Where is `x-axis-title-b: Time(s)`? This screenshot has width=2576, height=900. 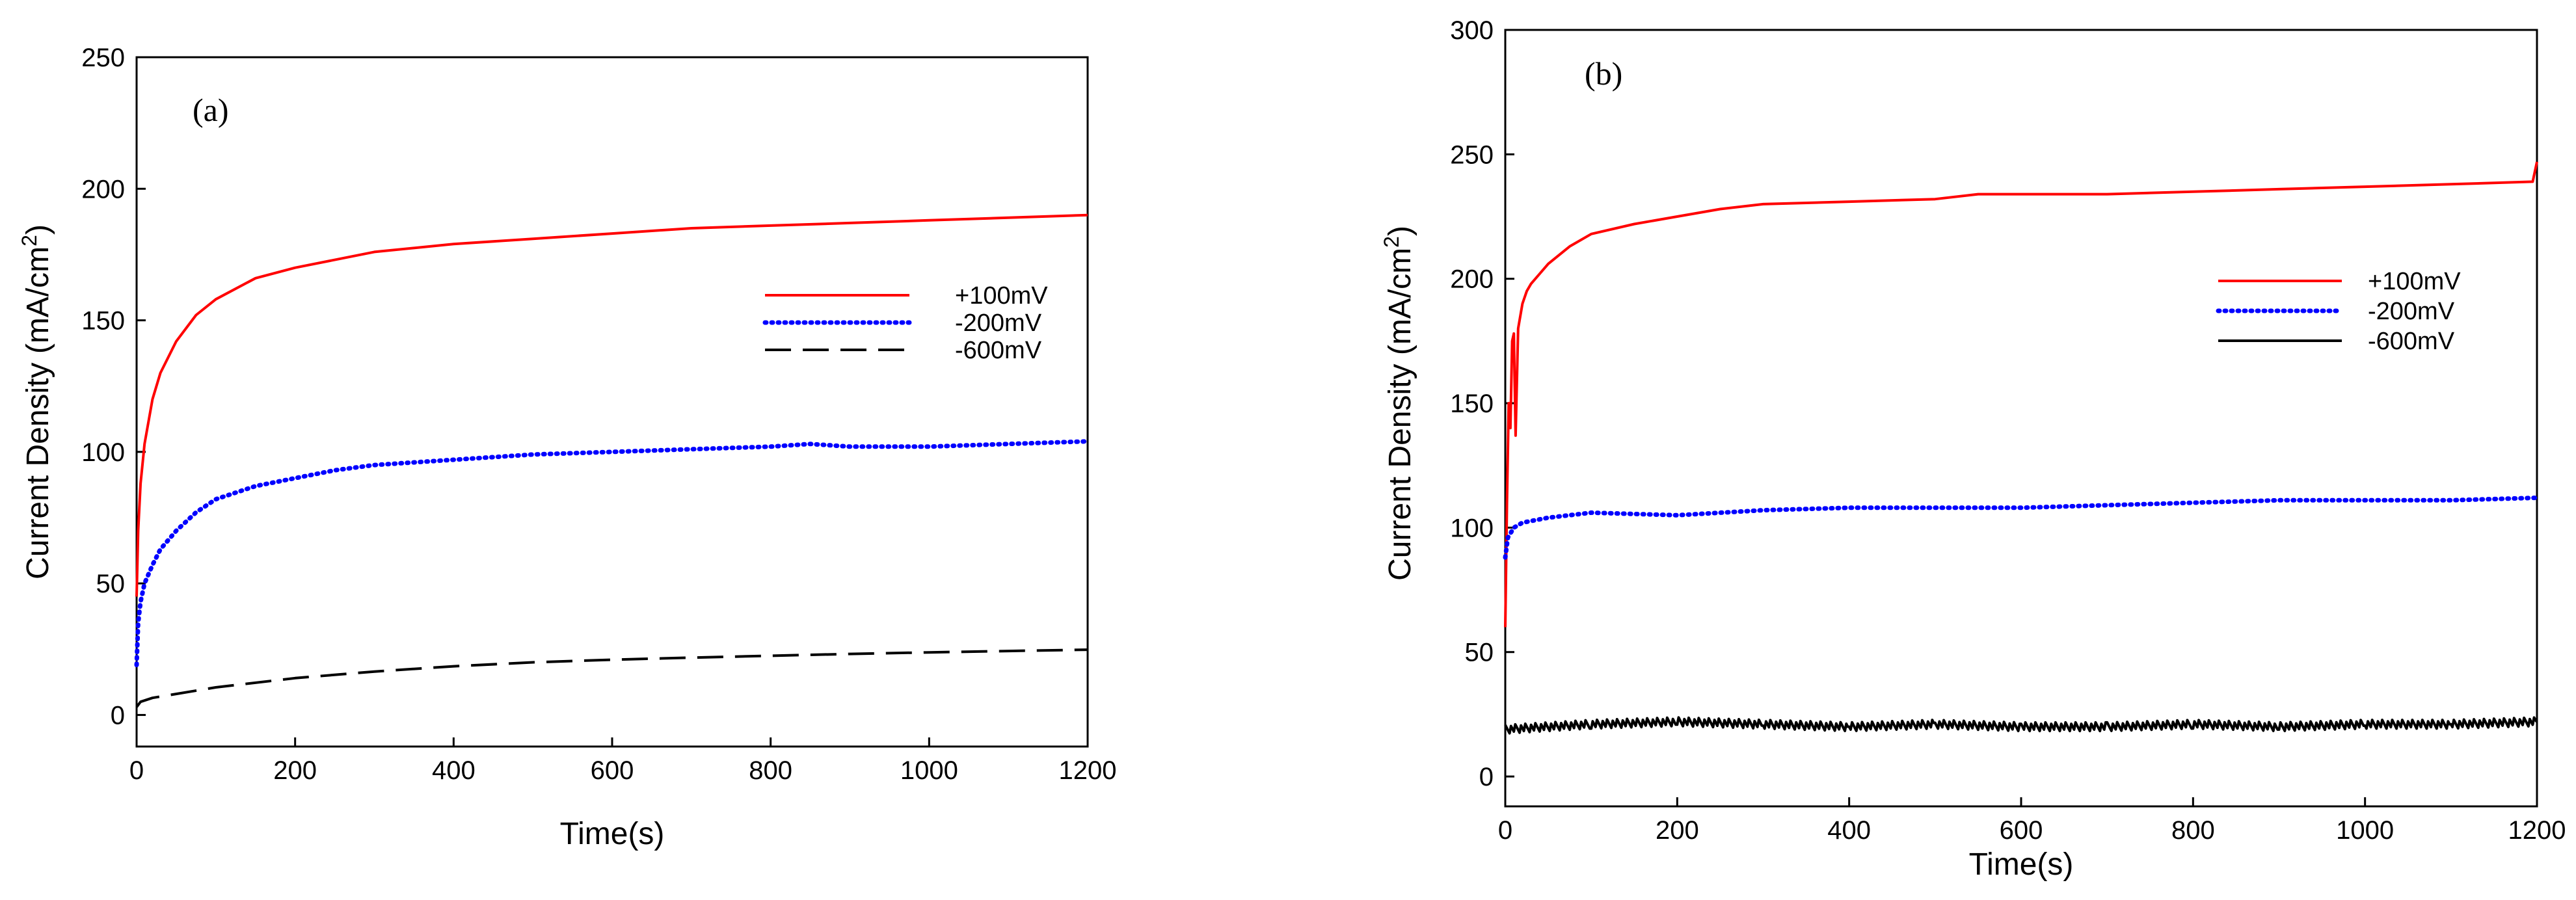
x-axis-title-b: Time(s) is located at coordinates (2021, 864).